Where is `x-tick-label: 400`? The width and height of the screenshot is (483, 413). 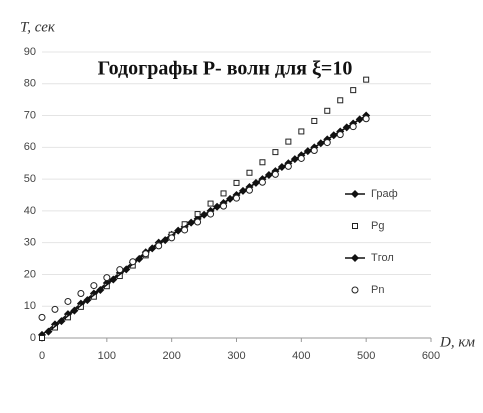
x-tick-label: 400 is located at coordinates (301, 356).